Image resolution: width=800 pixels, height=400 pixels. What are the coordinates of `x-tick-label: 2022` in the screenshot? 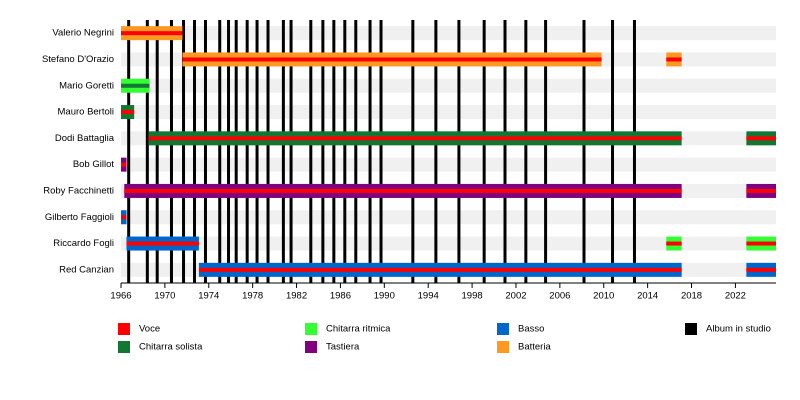 It's located at (735, 296).